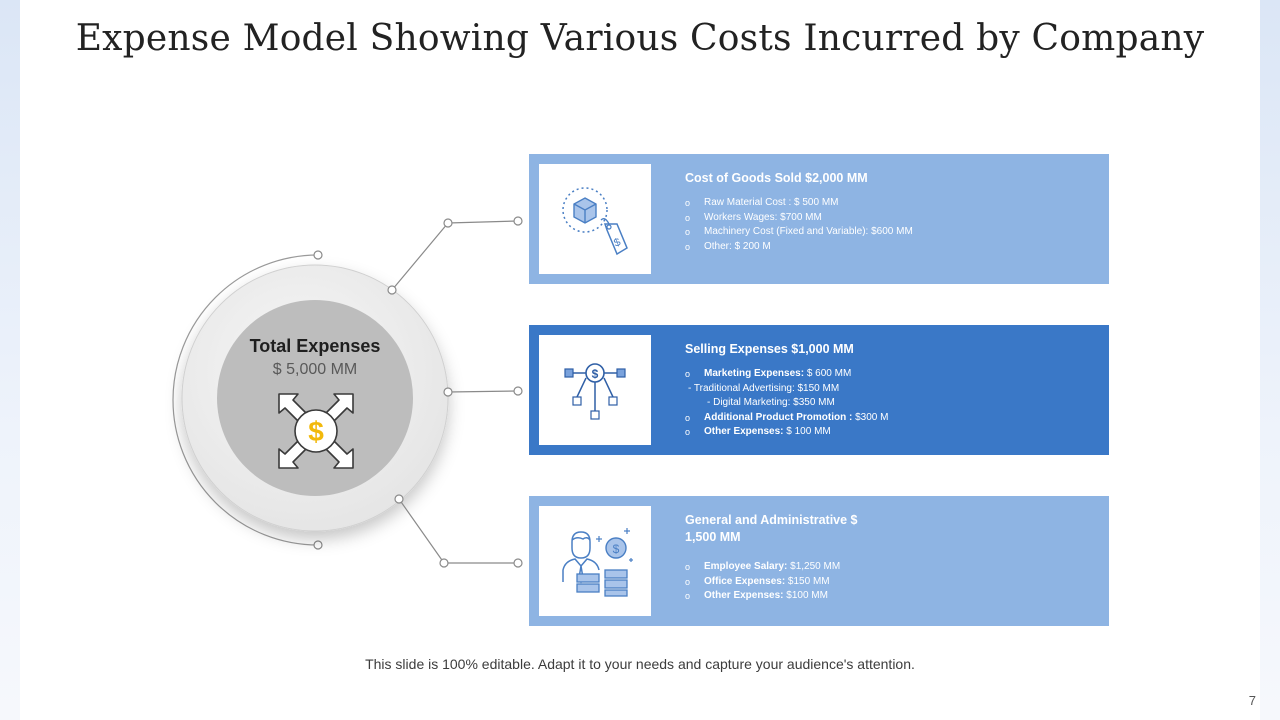 Image resolution: width=1280 pixels, height=720 pixels. Describe the element at coordinates (763, 566) in the screenshot. I see `list-item: o Employee Salary: $1,250 MM` at that location.